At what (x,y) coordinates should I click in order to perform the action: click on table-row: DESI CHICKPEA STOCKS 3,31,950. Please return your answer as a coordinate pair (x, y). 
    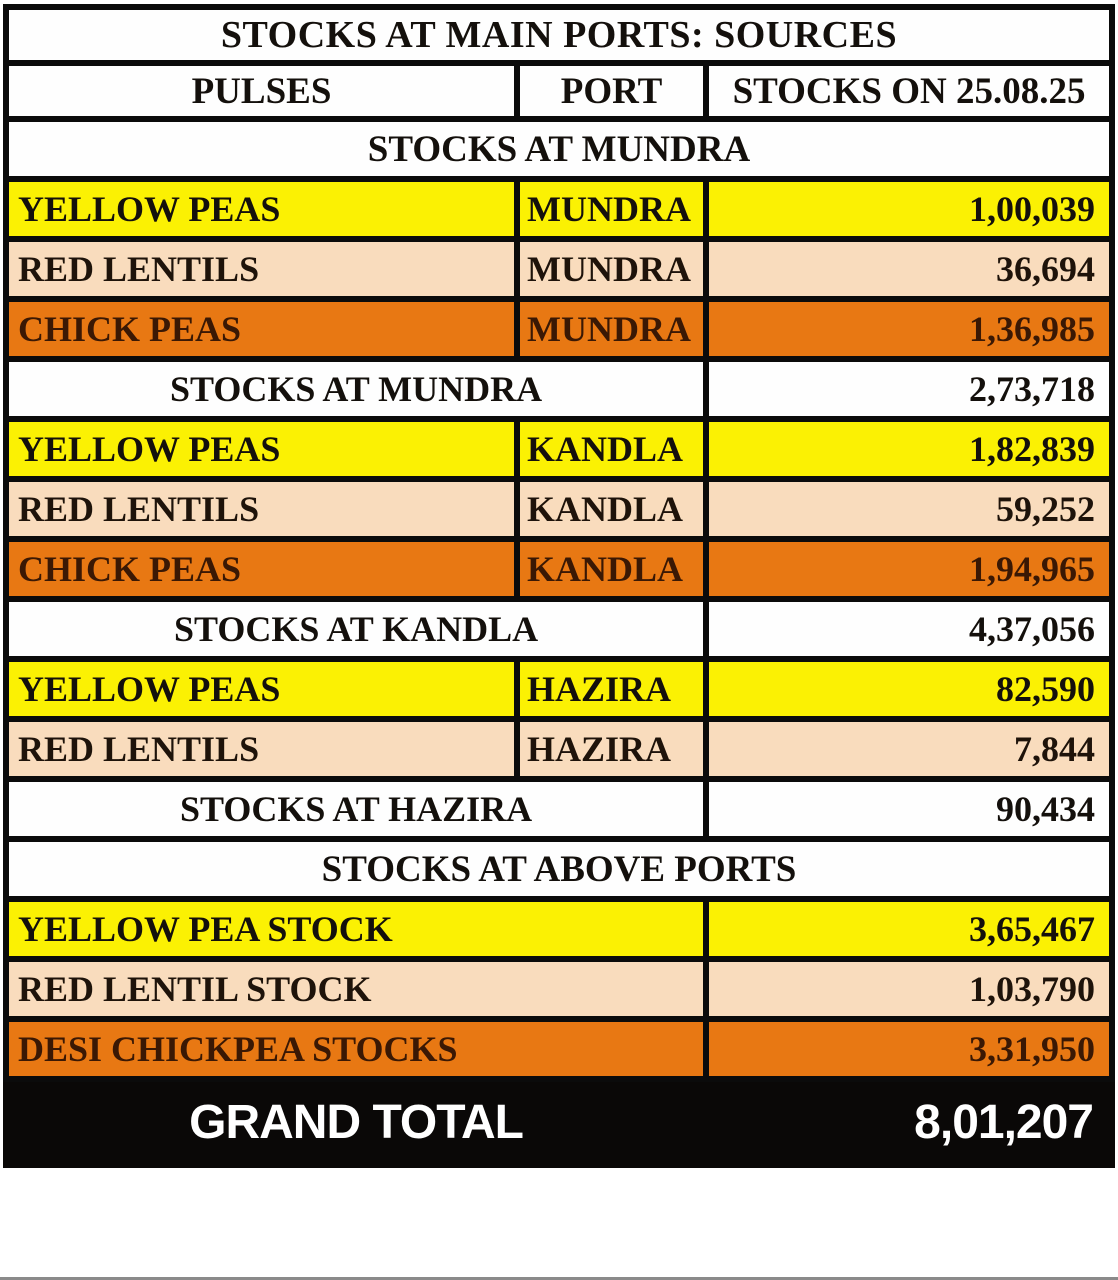
    Looking at the image, I should click on (558, 1049).